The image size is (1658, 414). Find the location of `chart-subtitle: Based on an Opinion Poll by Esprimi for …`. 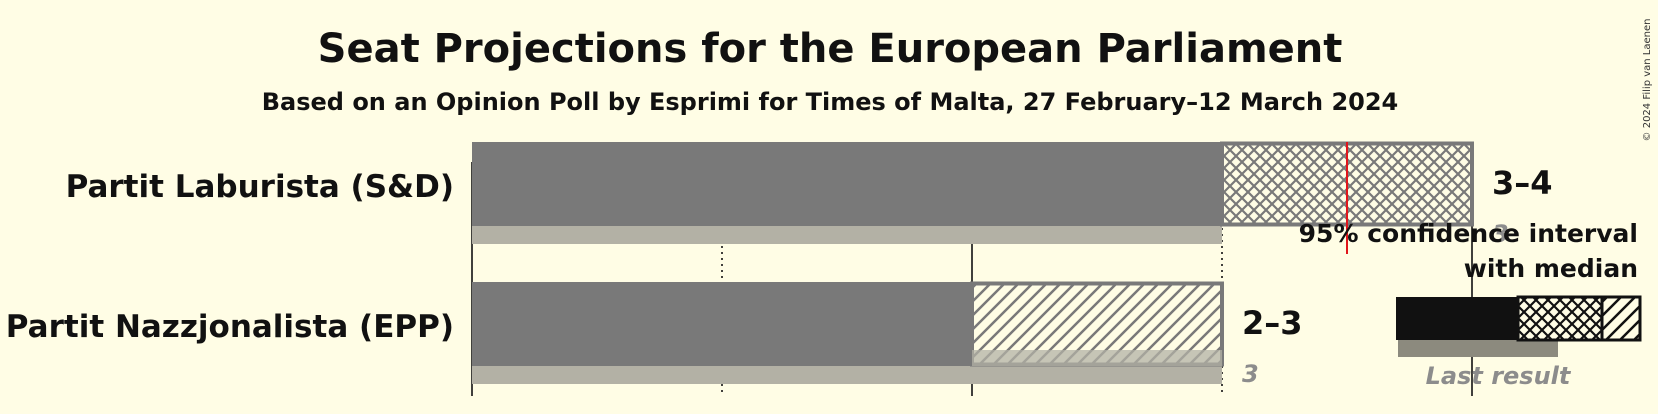

chart-subtitle: Based on an Opinion Poll by Esprimi for … is located at coordinates (830, 102).